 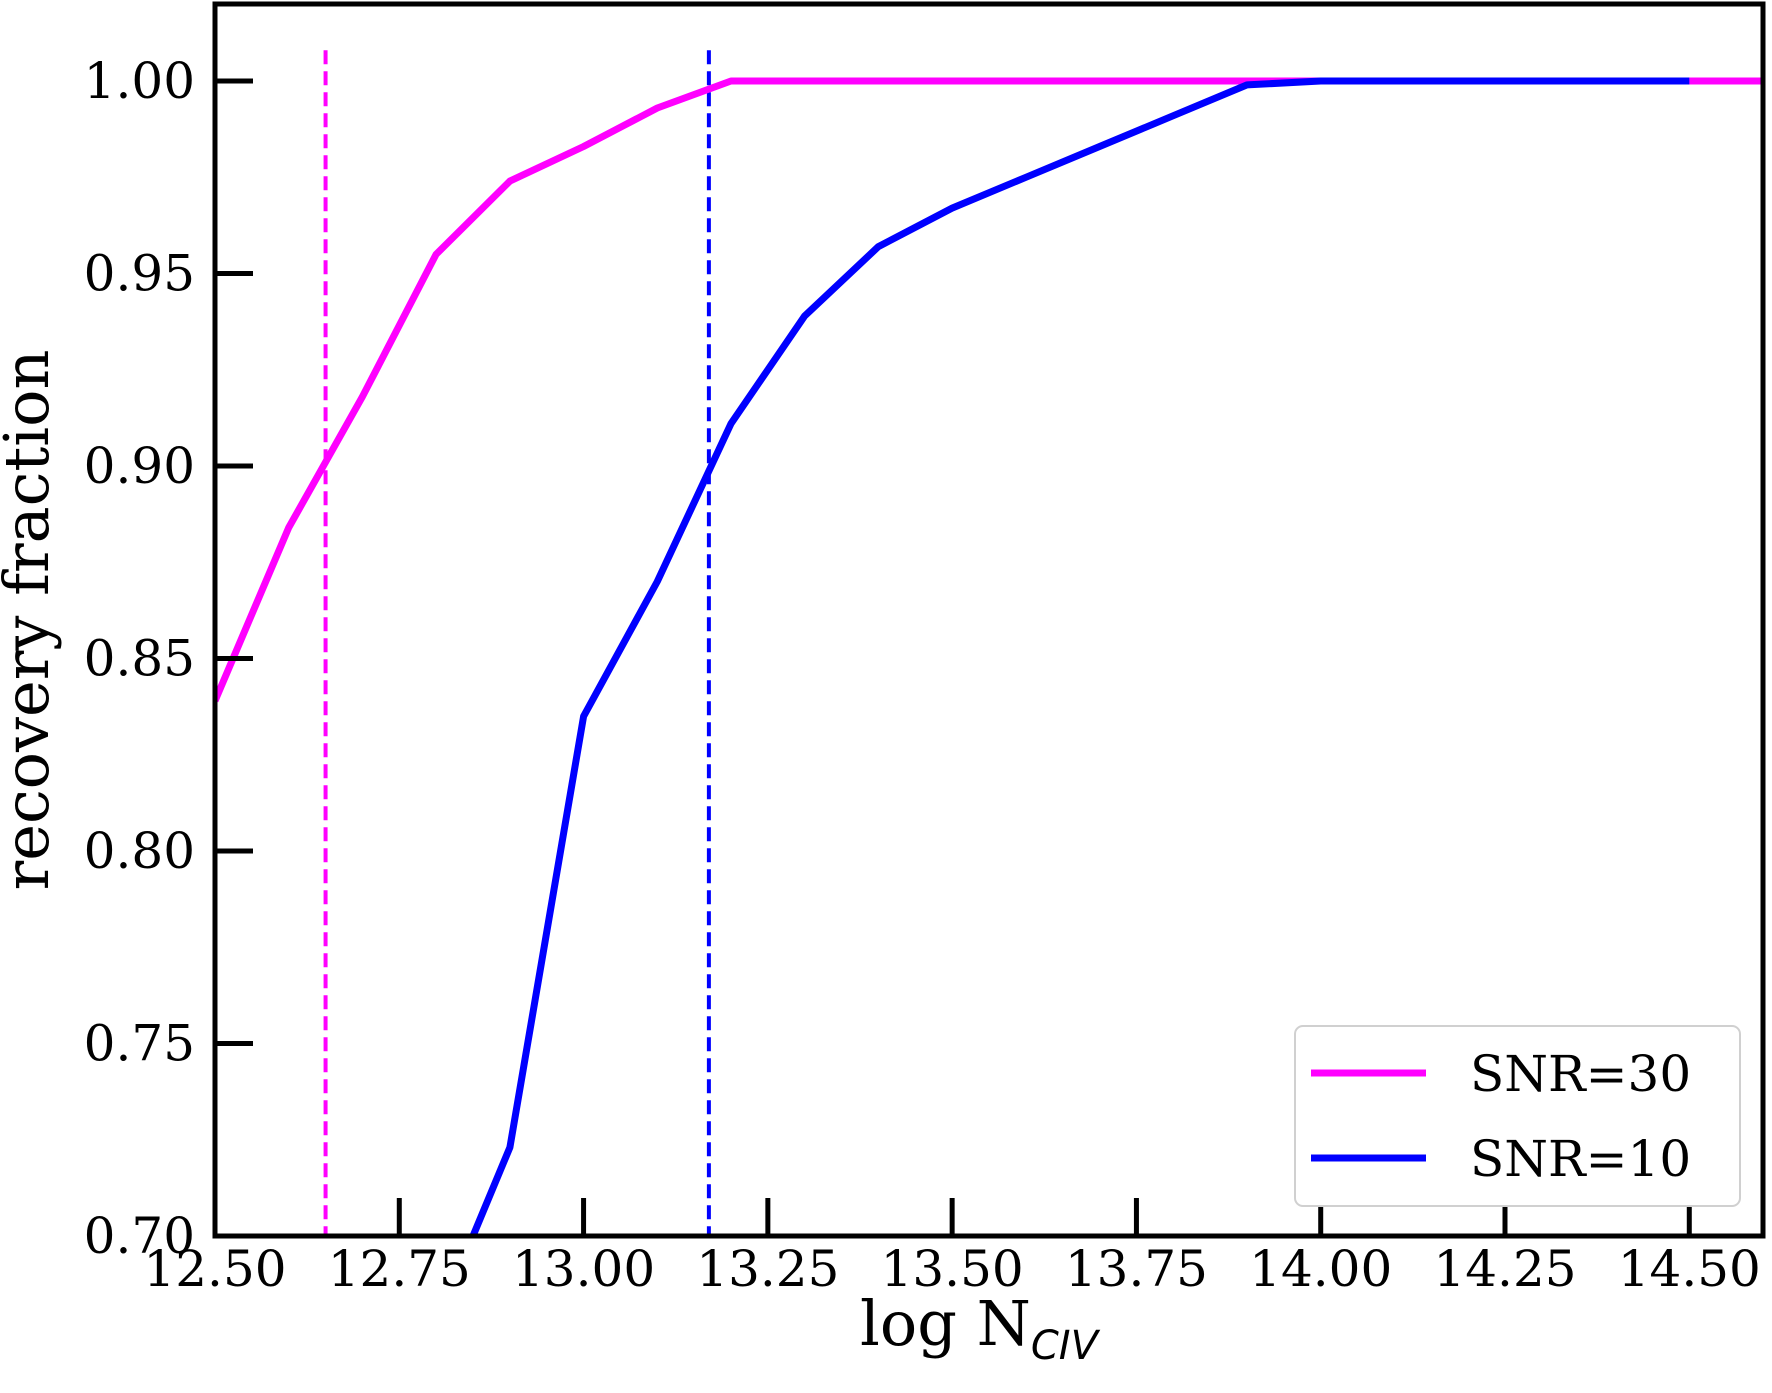 What do you see at coordinates (31, 620) in the screenshot?
I see `y-axis-label: recovery fraction` at bounding box center [31, 620].